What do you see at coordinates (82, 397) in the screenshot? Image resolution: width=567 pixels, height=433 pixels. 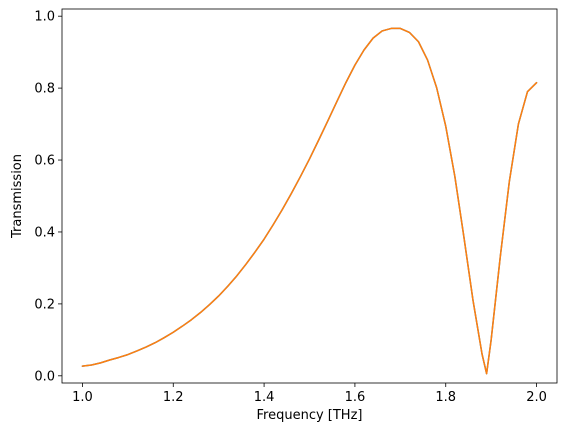 I see `x-tick-label: 1.0` at bounding box center [82, 397].